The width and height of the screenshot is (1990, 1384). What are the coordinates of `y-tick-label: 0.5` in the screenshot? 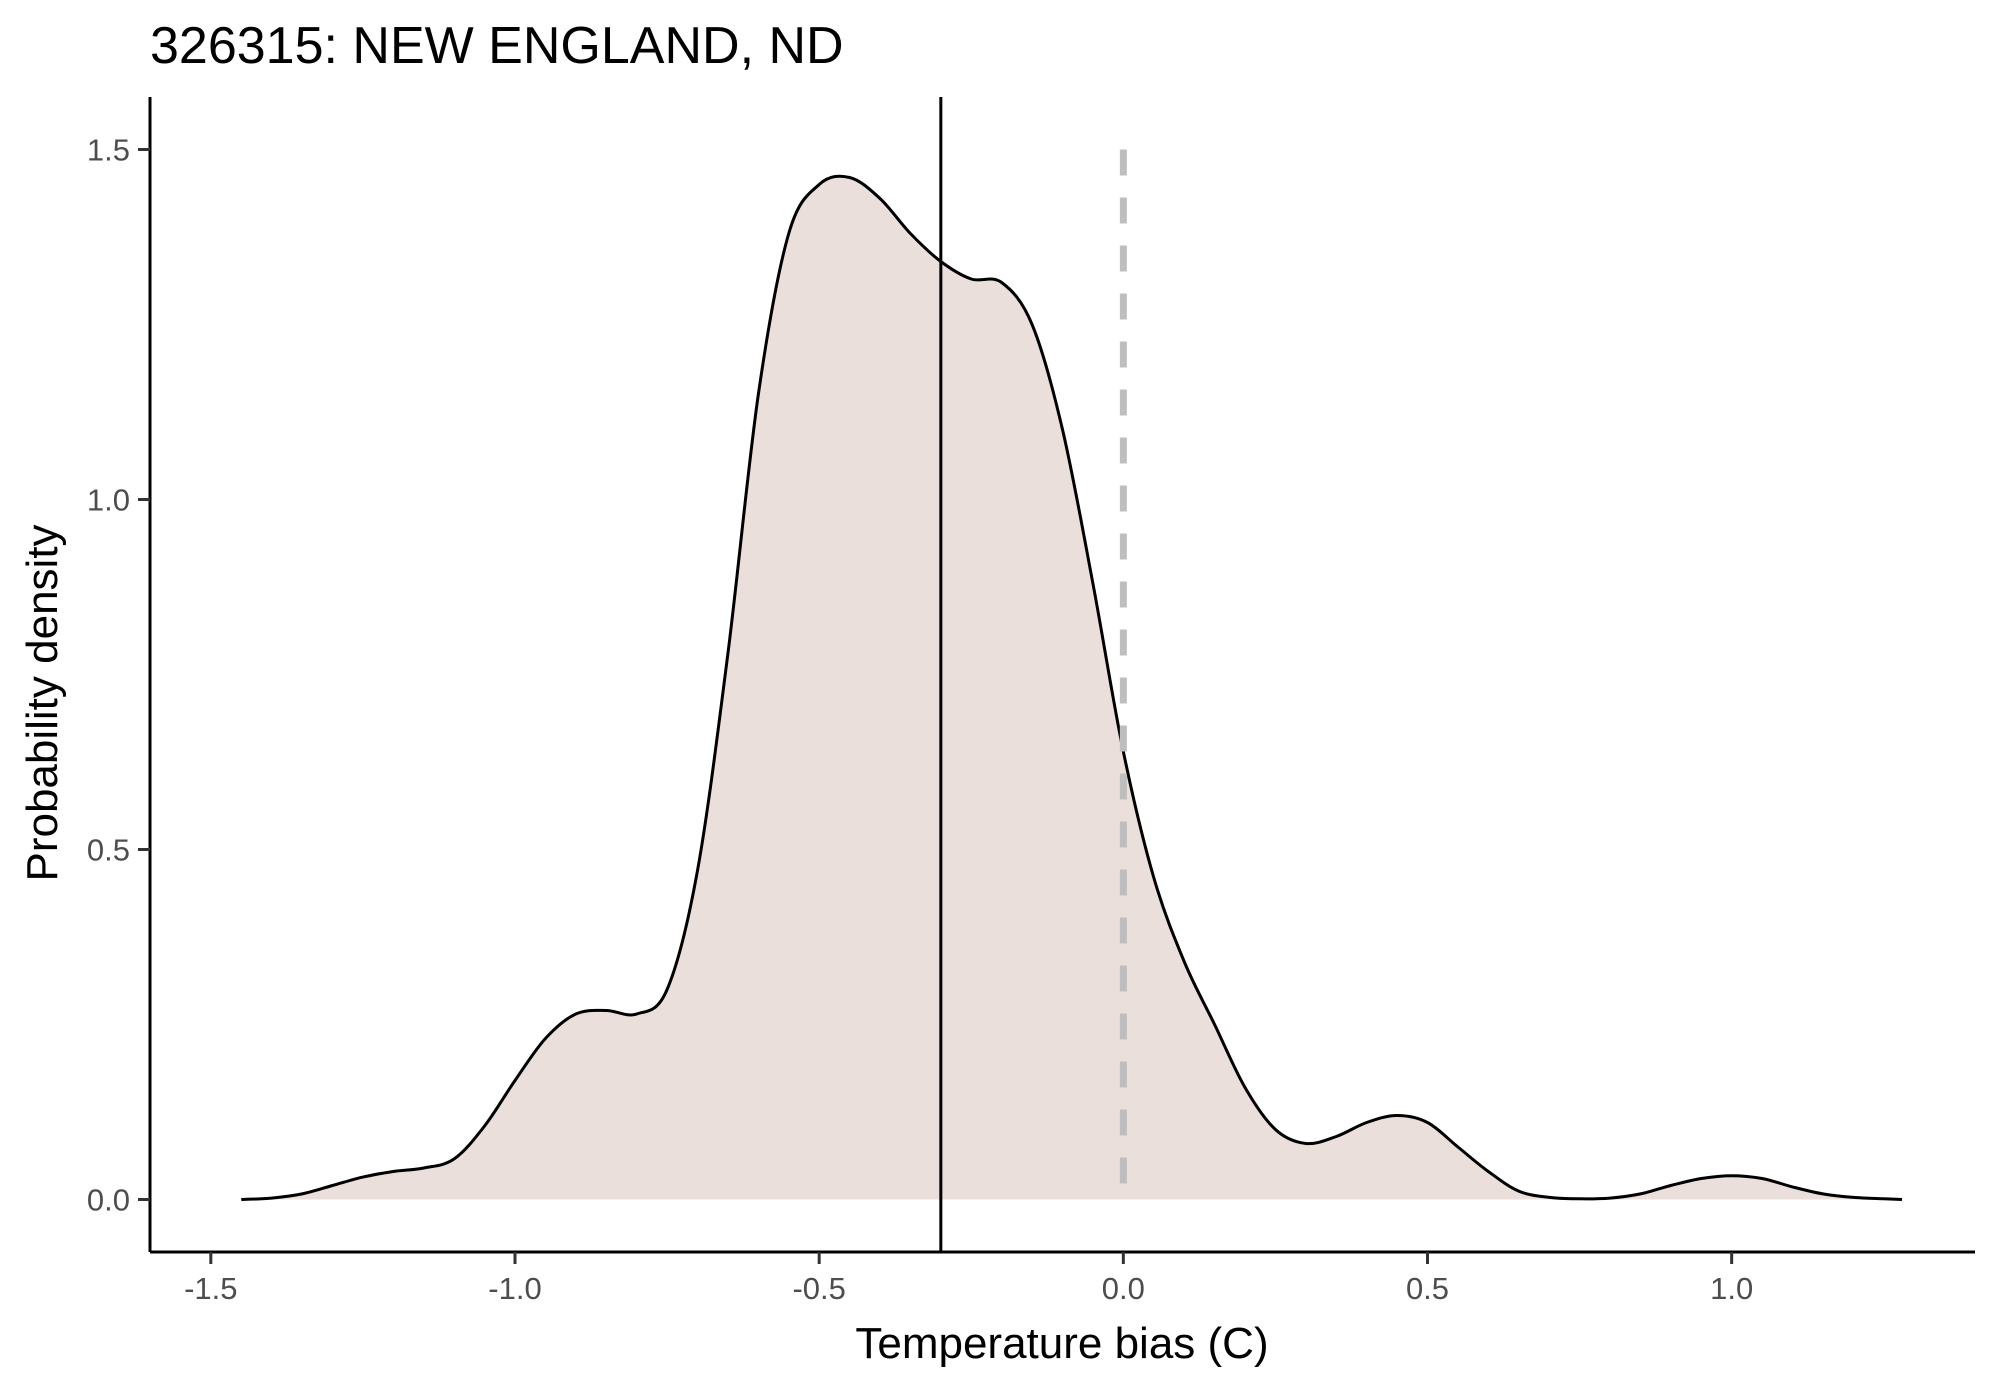 It's located at (108, 850).